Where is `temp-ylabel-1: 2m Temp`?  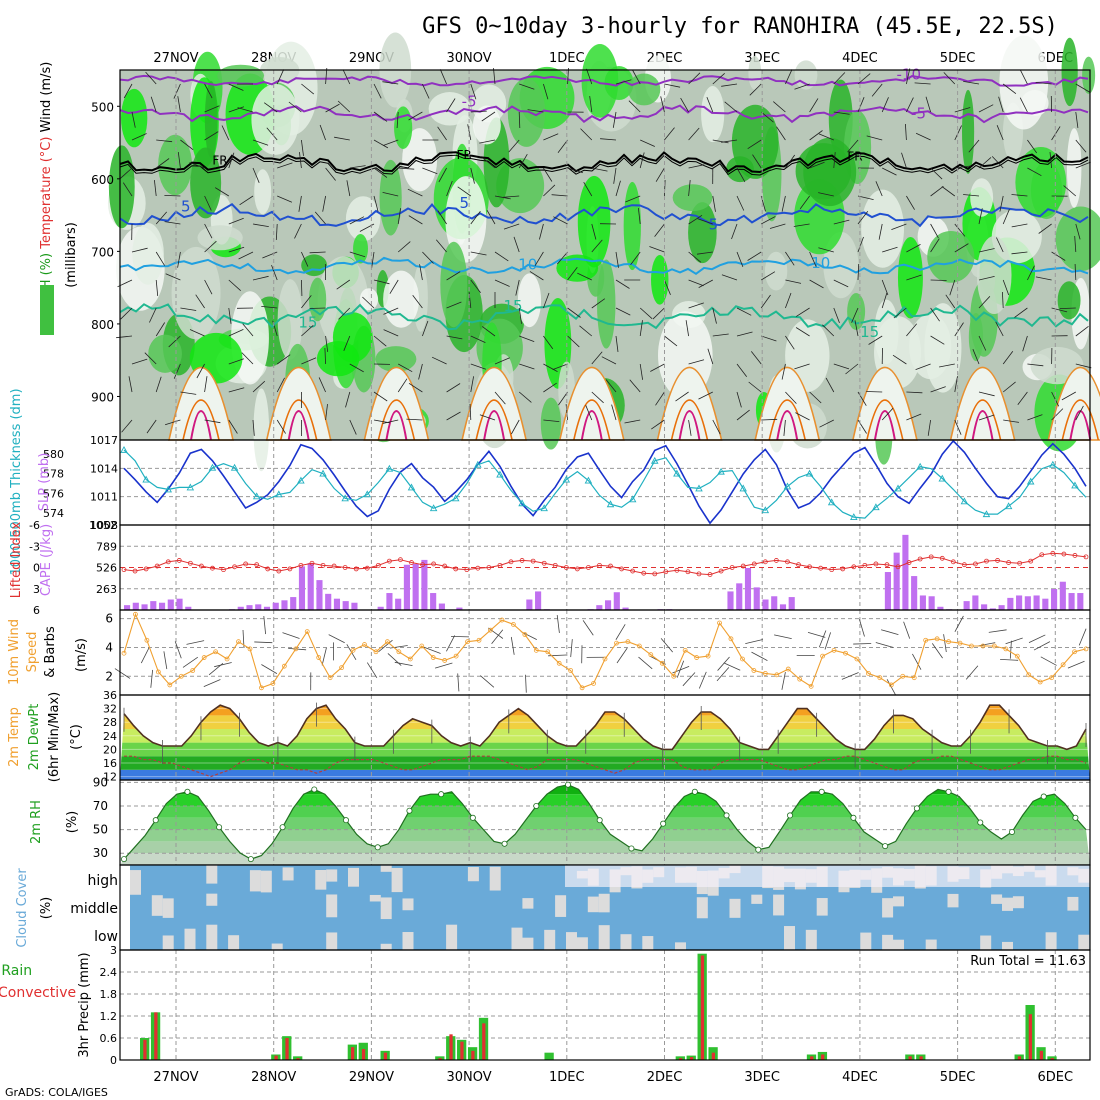 temp-ylabel-1: 2m Temp is located at coordinates (14, 737).